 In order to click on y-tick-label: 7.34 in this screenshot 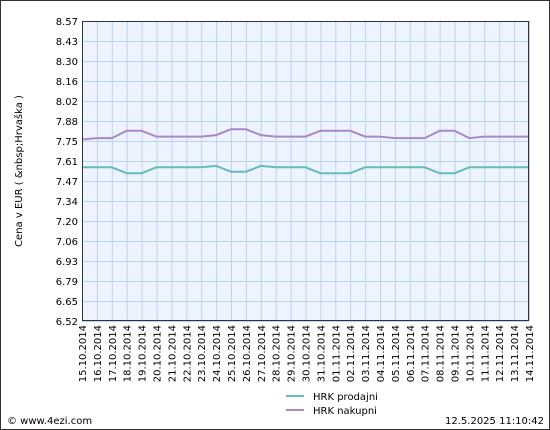, I will do `click(67, 202)`.